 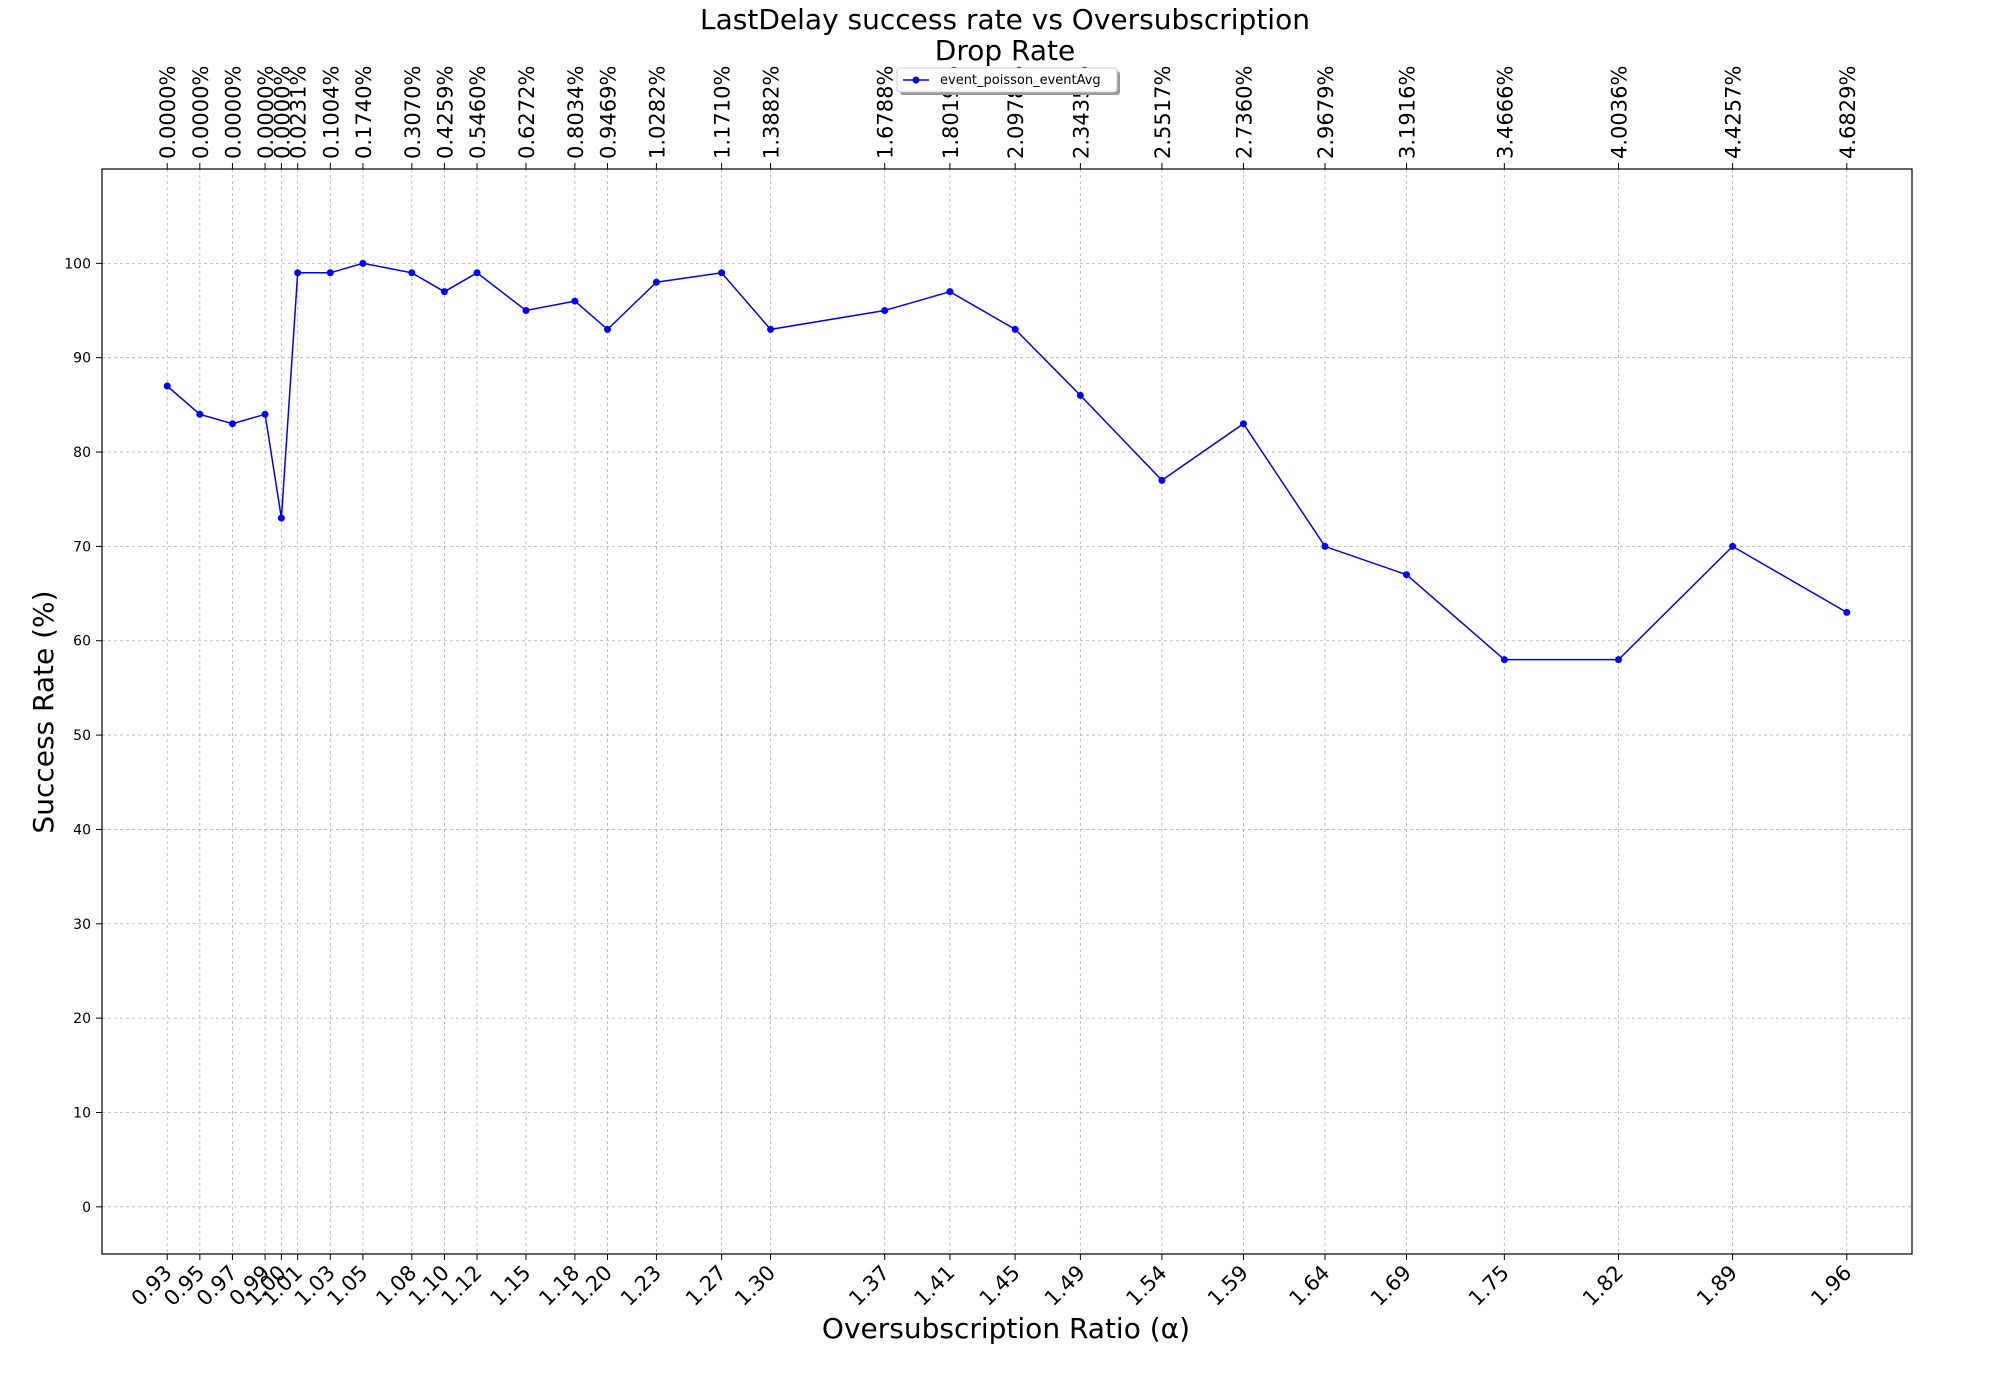 I want to click on drop-rate-label: 0.3070%, so click(x=413, y=112).